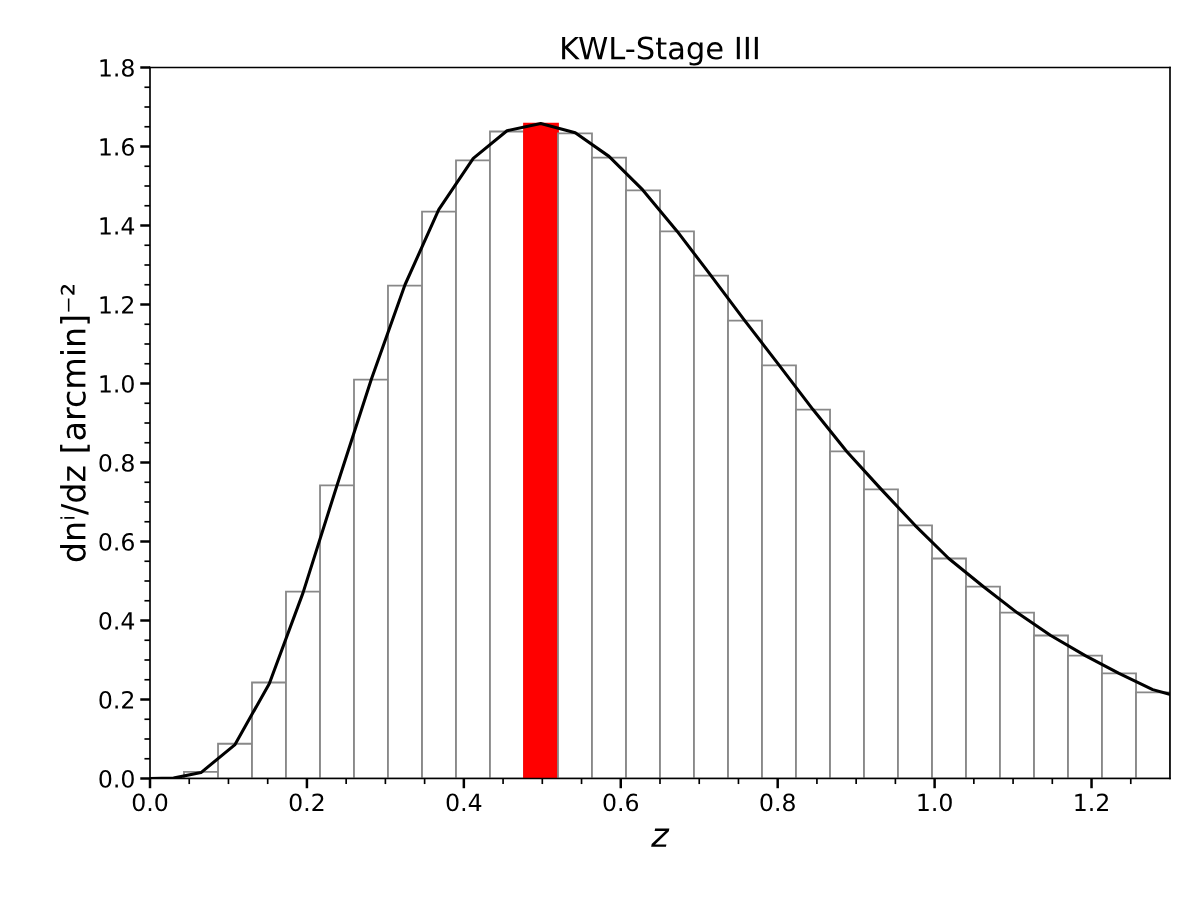  I want to click on y-tick-label: 0.2, so click(116, 699).